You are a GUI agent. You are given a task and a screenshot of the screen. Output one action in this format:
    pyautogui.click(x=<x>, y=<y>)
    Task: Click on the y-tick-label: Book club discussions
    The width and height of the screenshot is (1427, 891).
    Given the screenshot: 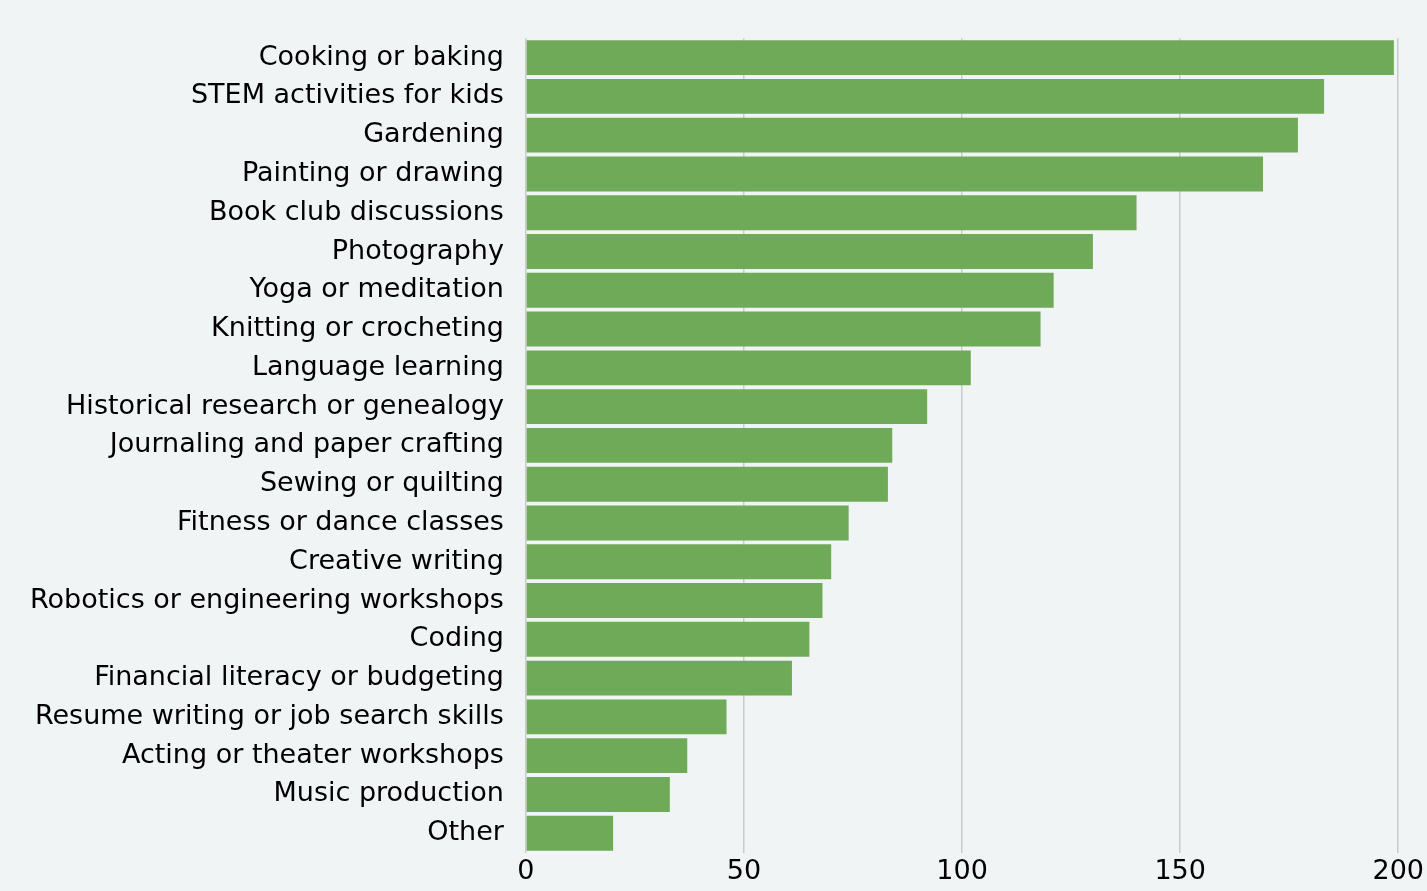 What is the action you would take?
    pyautogui.click(x=356, y=210)
    